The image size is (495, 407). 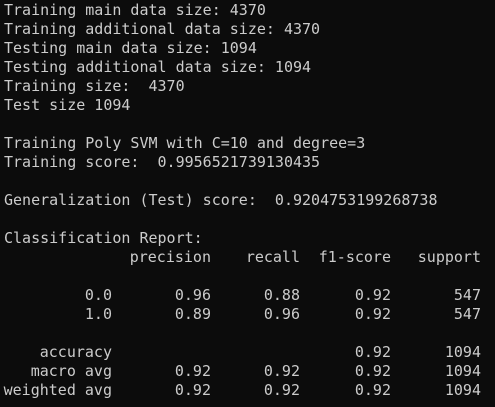 I want to click on output-line: Testing additional data size: 1094, so click(x=158, y=67).